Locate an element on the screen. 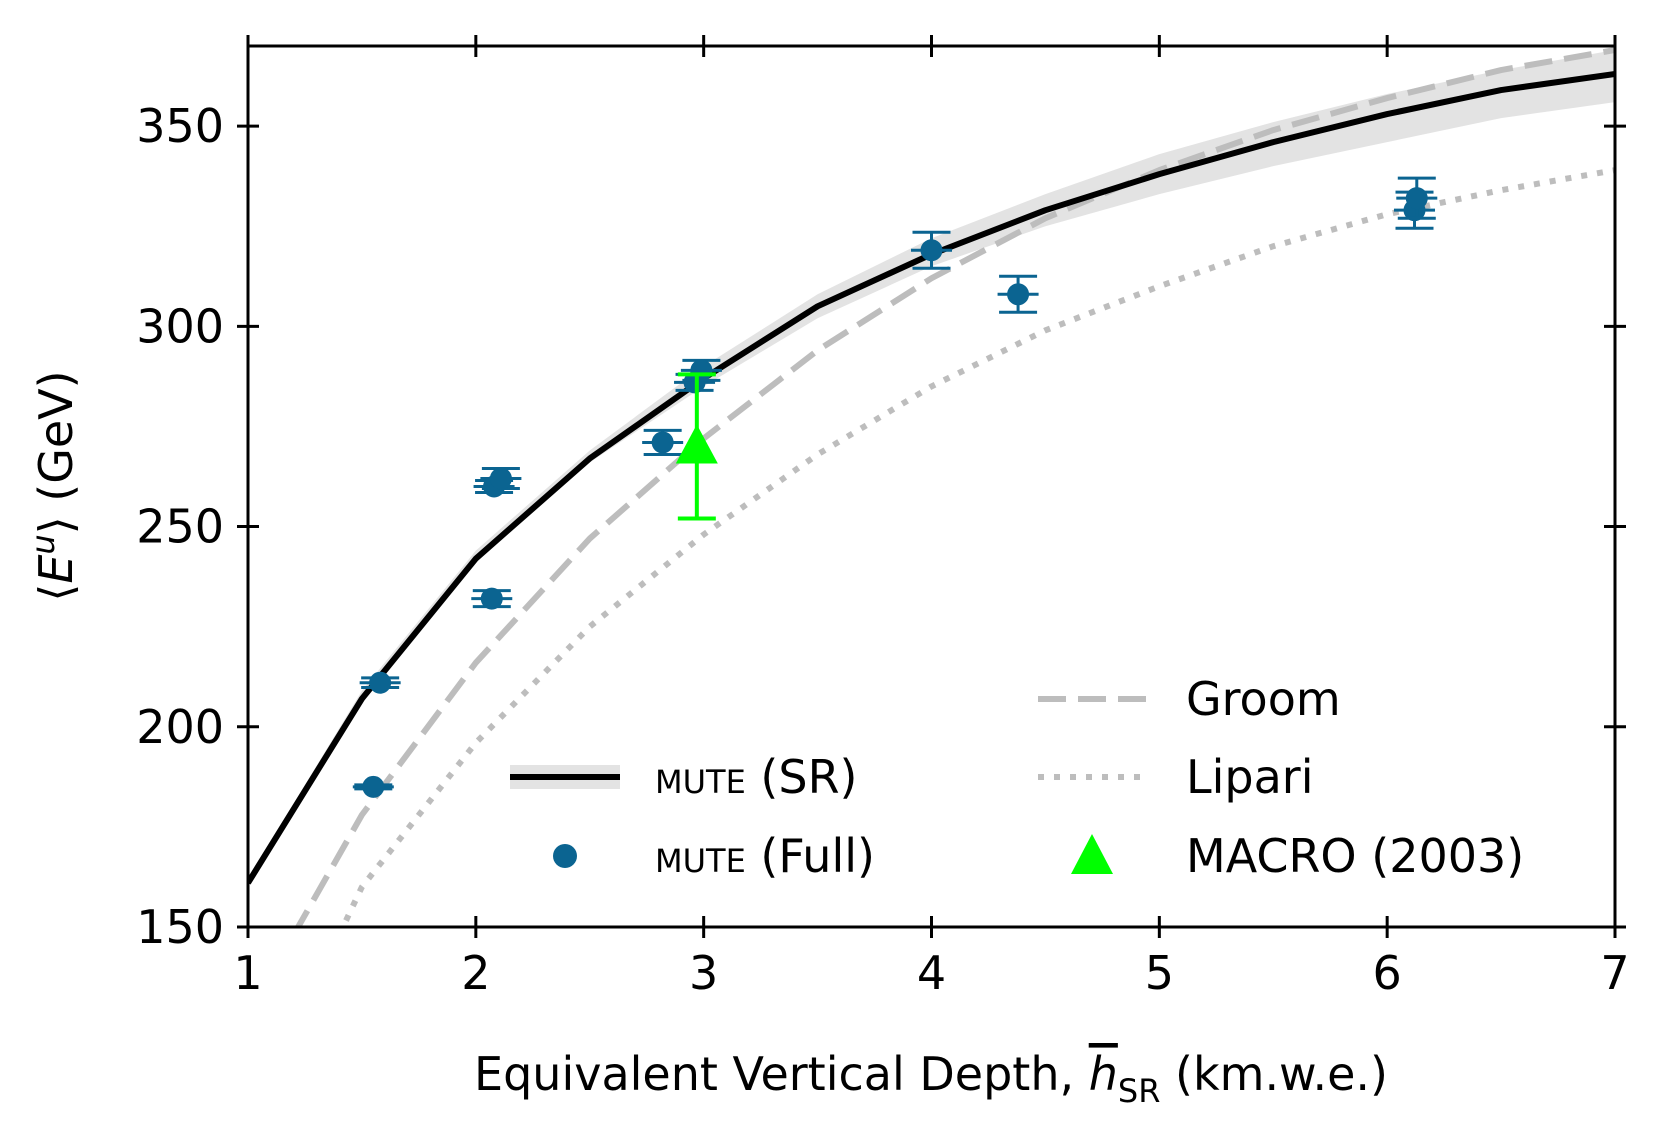  x-tick-label-7: 7 is located at coordinates (1614, 973).